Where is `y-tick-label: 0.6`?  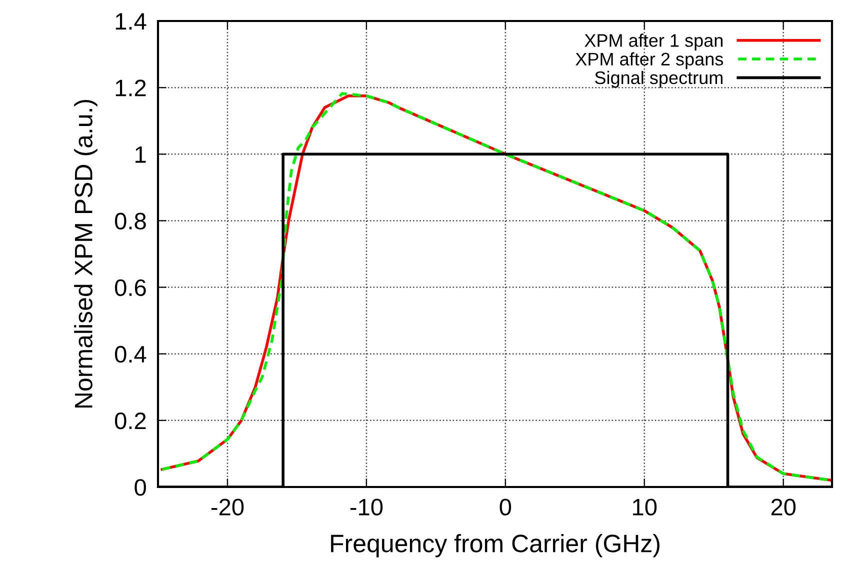
y-tick-label: 0.6 is located at coordinates (130, 287).